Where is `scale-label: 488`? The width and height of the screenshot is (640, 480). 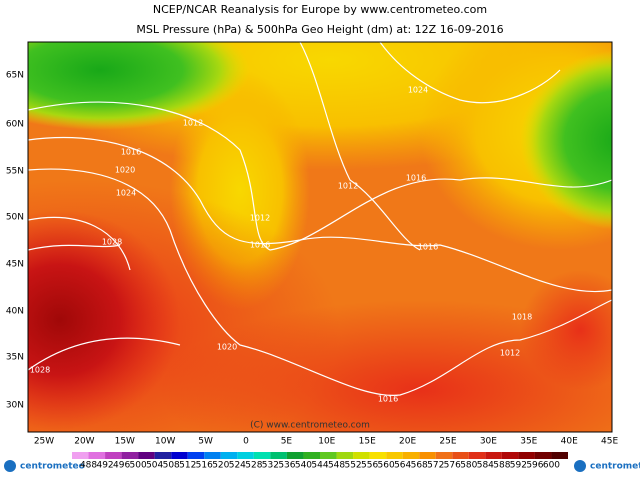
scale-label: 488 is located at coordinates (88, 466).